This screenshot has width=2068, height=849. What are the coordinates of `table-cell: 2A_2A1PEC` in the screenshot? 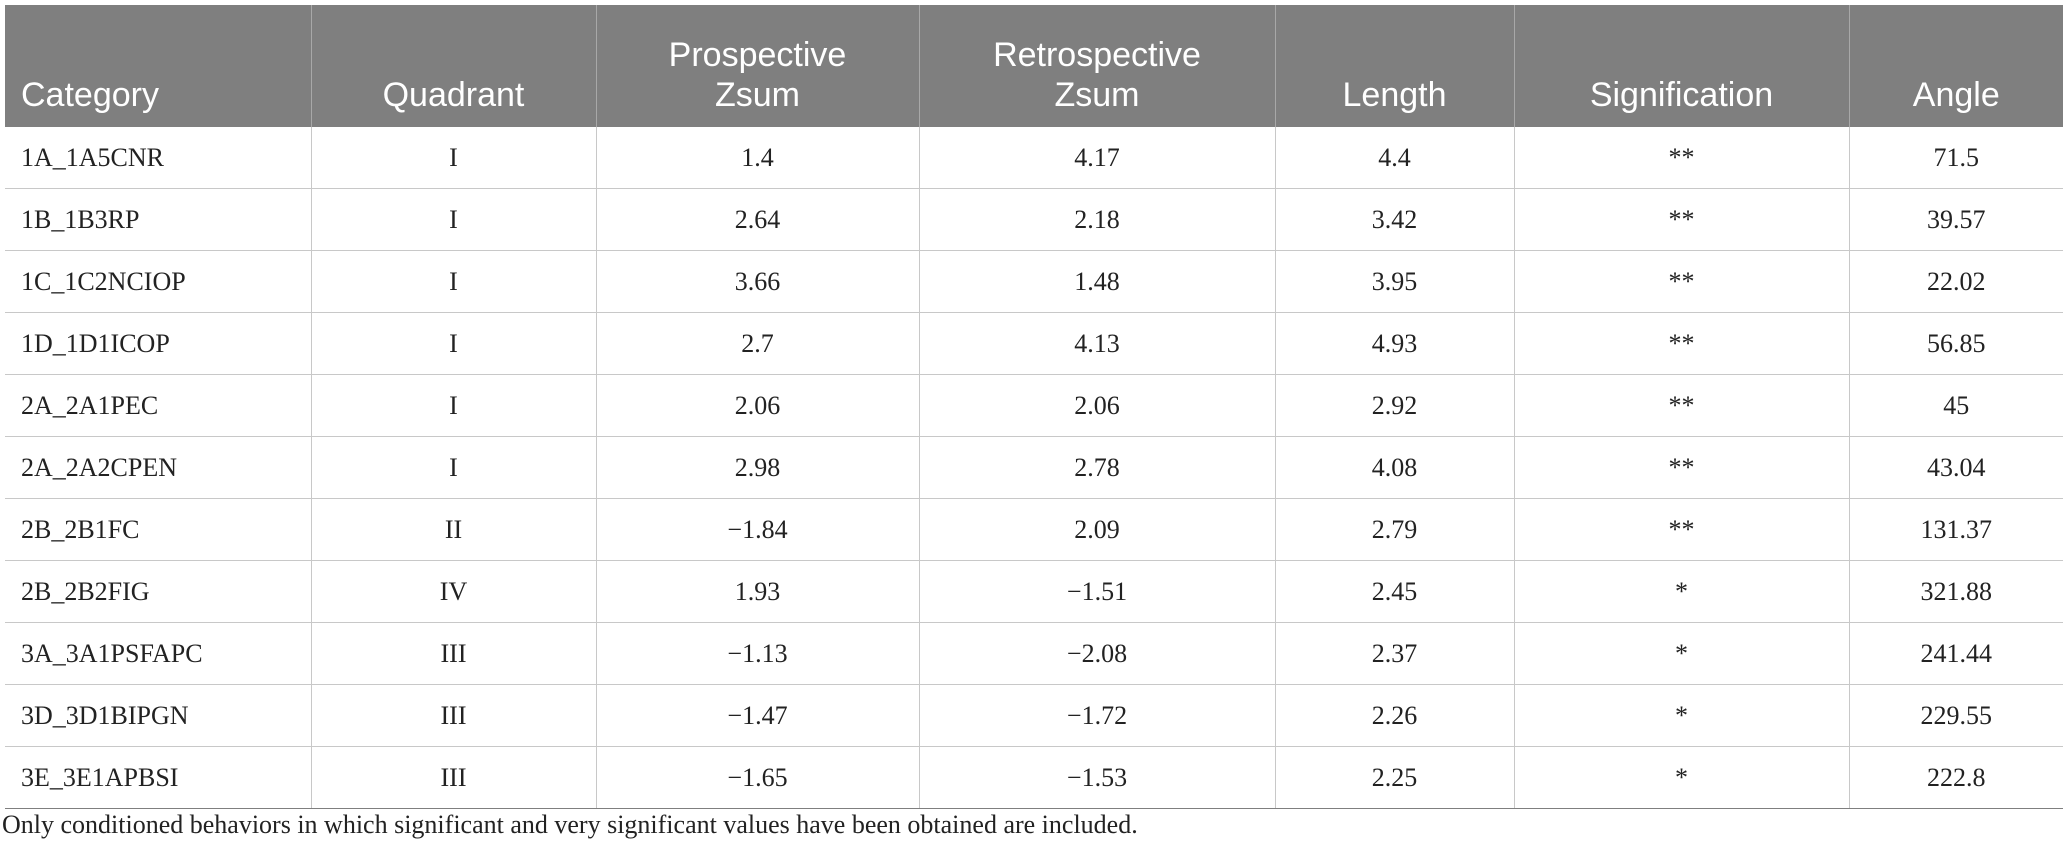 It's located at (158, 405).